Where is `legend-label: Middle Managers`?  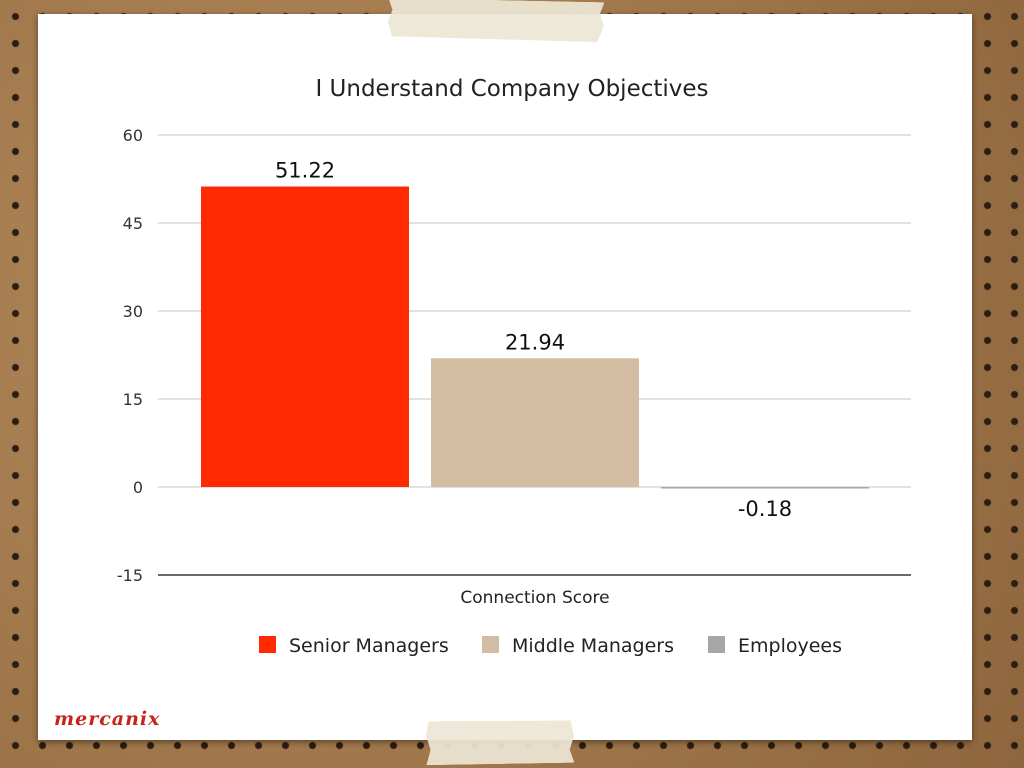 legend-label: Middle Managers is located at coordinates (593, 646).